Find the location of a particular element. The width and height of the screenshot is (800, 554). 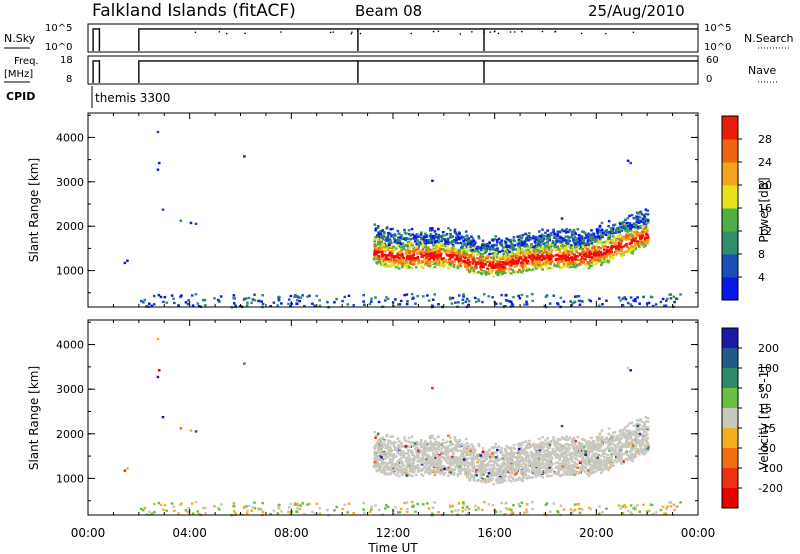

nave-tick-top: 60 is located at coordinates (712, 60).